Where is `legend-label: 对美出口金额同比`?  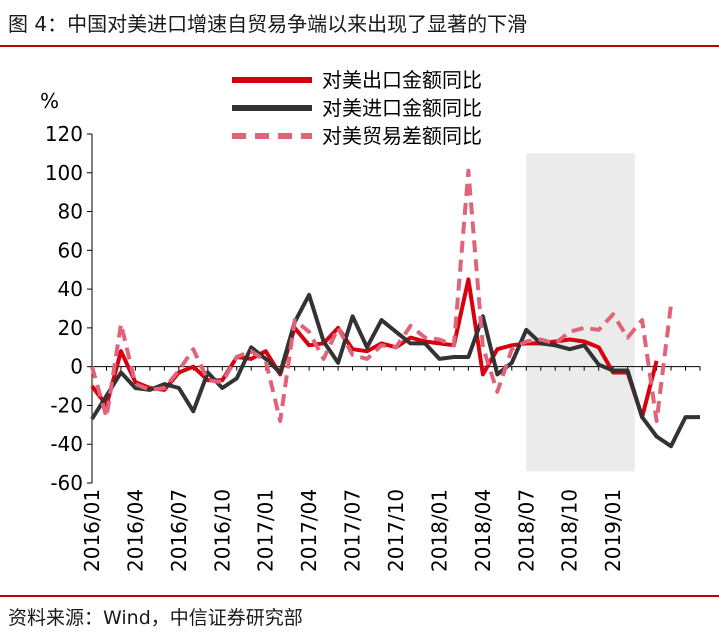
legend-label: 对美出口金额同比 is located at coordinates (402, 80).